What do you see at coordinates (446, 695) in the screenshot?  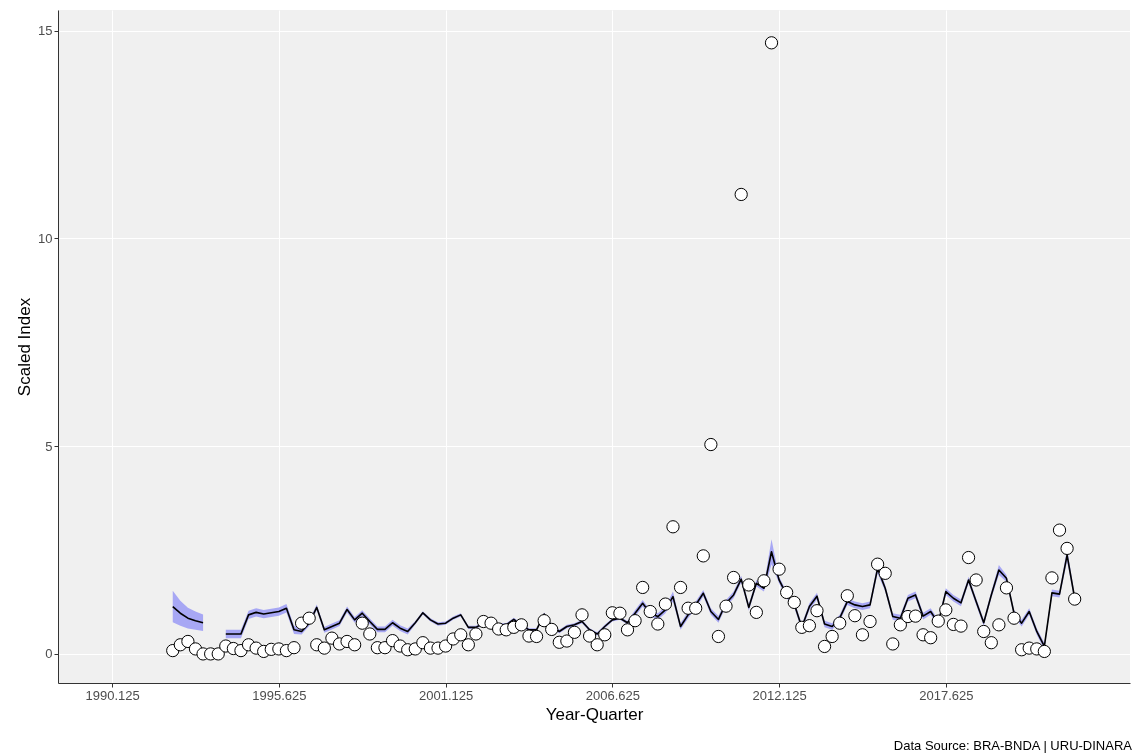 I see `x-tick-label: 2001.125` at bounding box center [446, 695].